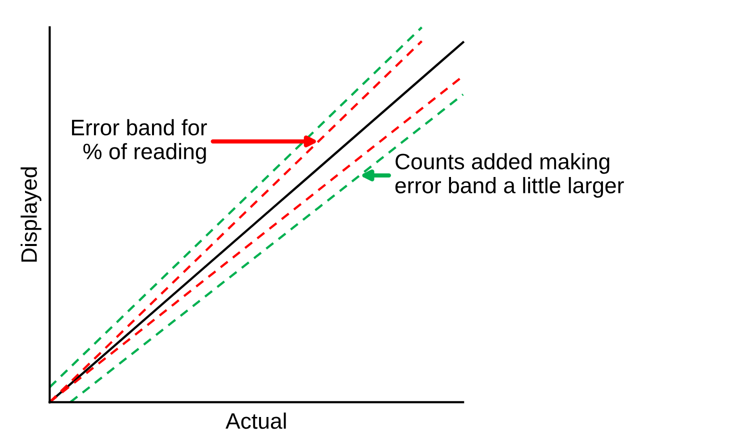 The height and width of the screenshot is (440, 753). What do you see at coordinates (139, 141) in the screenshot?
I see `annotation: Error band for % of reading` at bounding box center [139, 141].